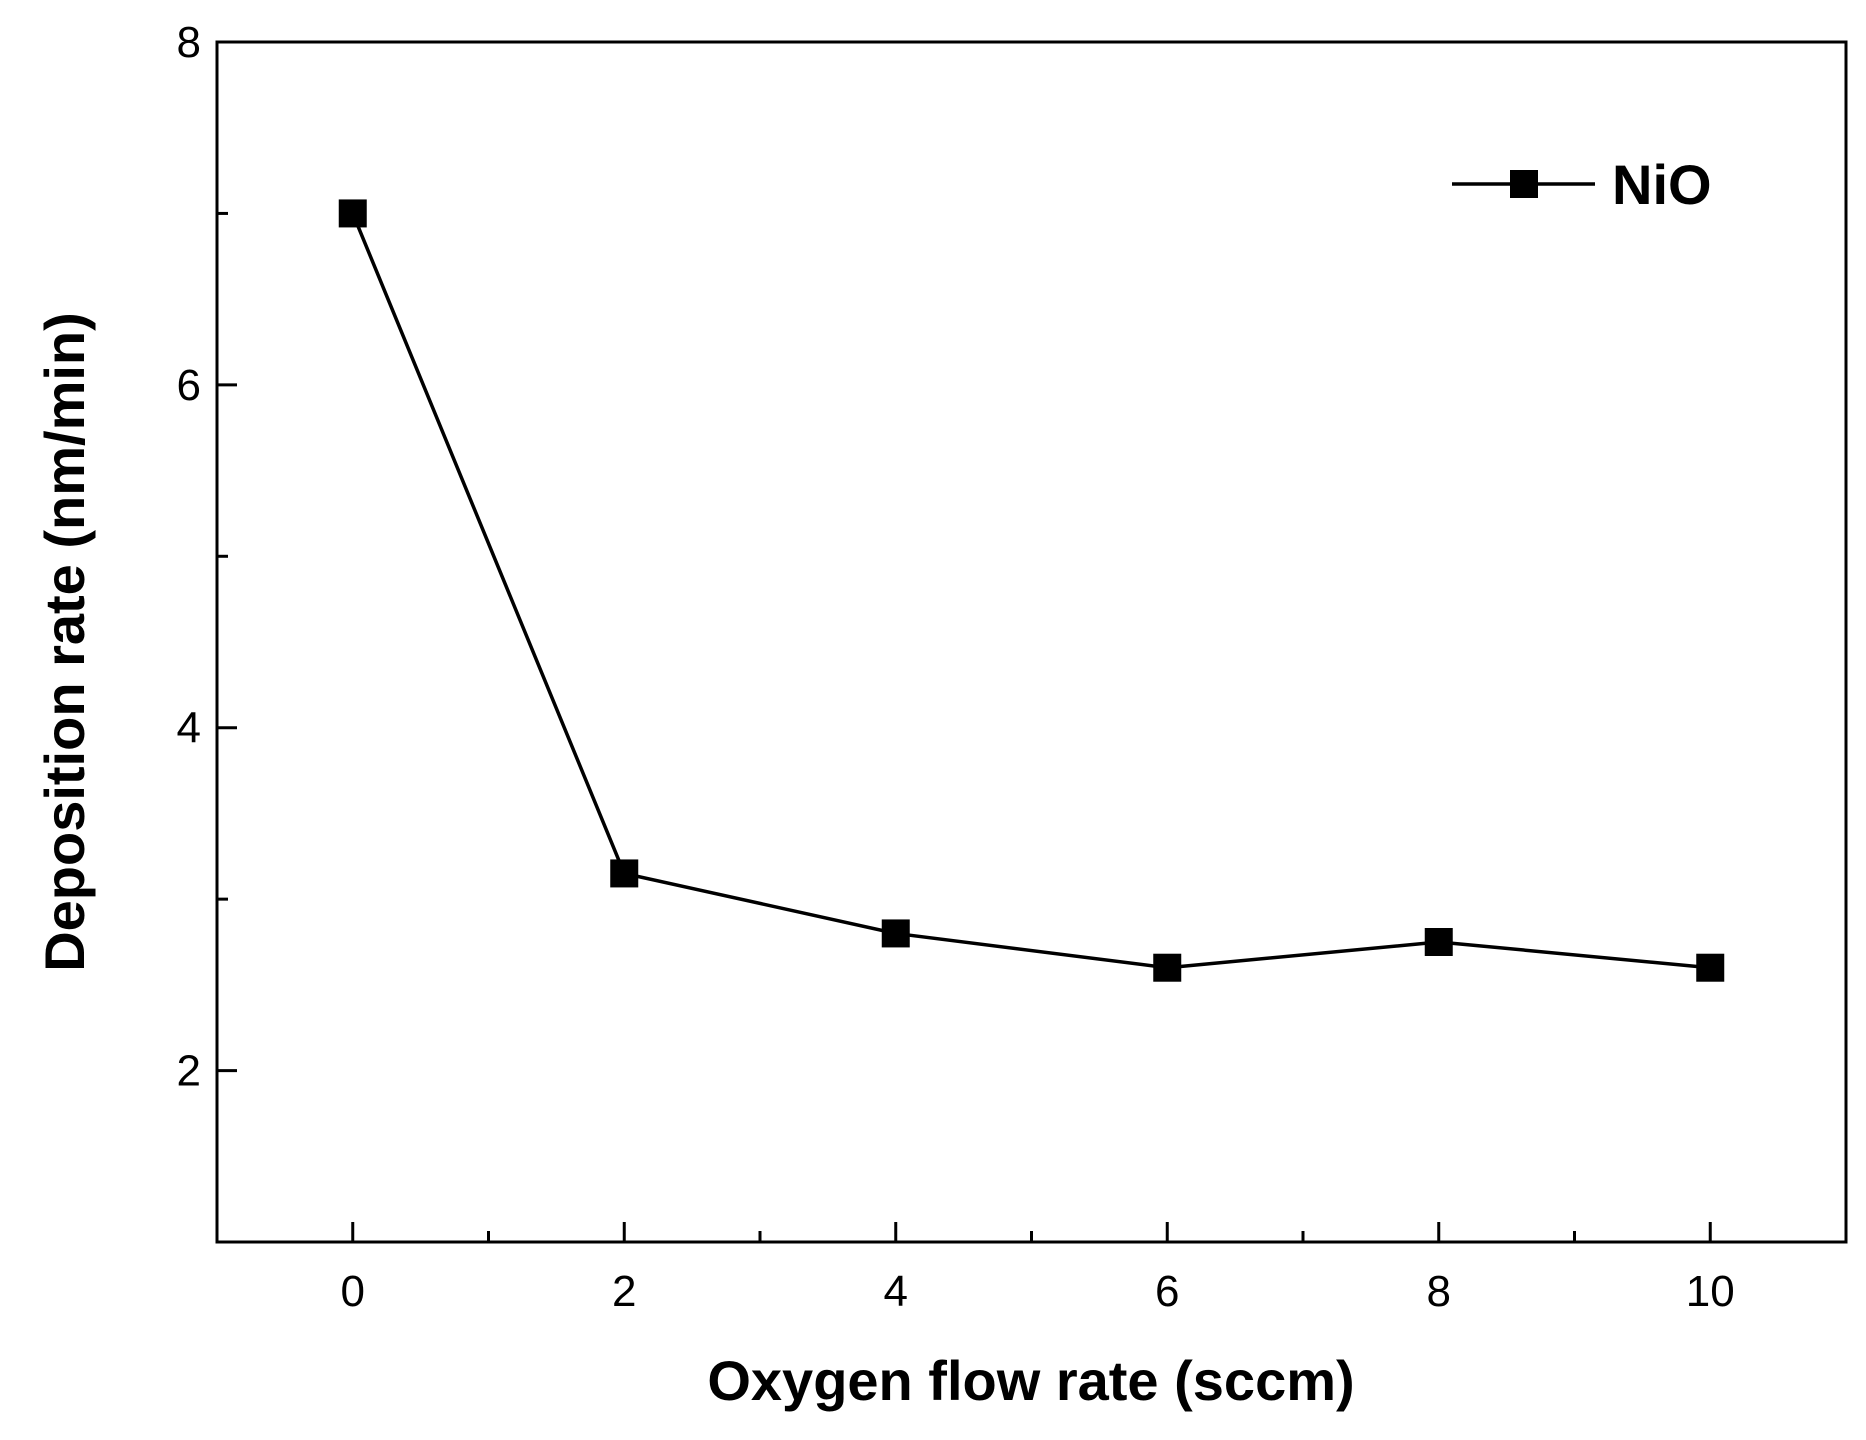 The image size is (1866, 1440). I want to click on y-tick-label: 4, so click(189, 728).